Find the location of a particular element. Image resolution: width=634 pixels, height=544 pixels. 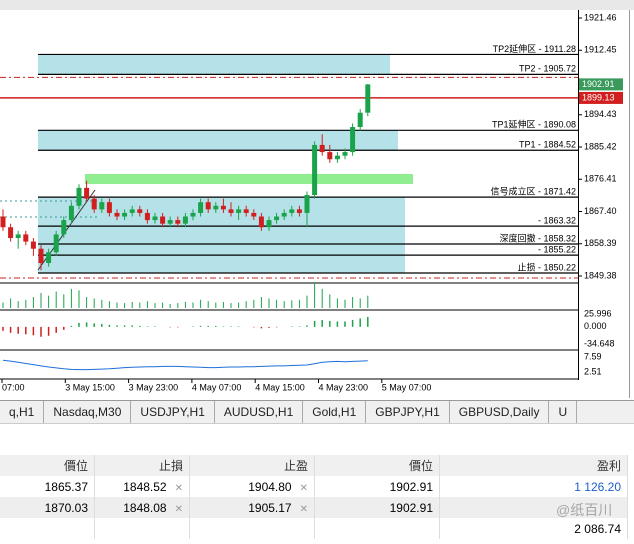

cell: 1 126.20 is located at coordinates (533, 486).